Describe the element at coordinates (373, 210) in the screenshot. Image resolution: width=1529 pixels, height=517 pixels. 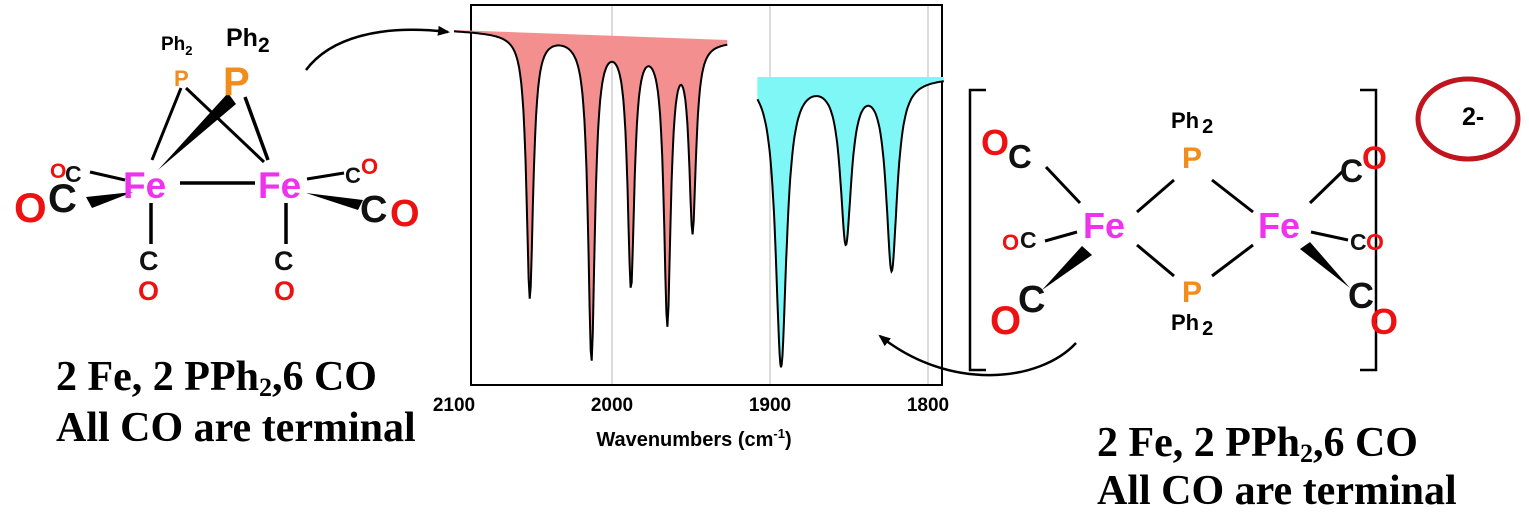
I see `carbonyl-c-lower-right: C` at that location.